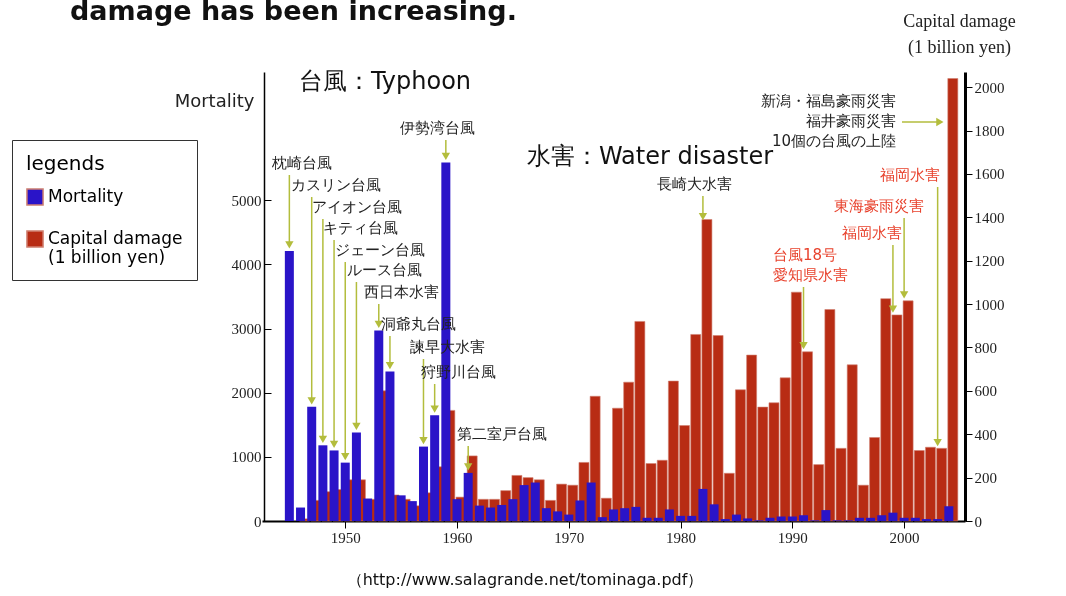 The height and width of the screenshot is (596, 1066). I want to click on annotation: 第二室戸台風, so click(502, 434).